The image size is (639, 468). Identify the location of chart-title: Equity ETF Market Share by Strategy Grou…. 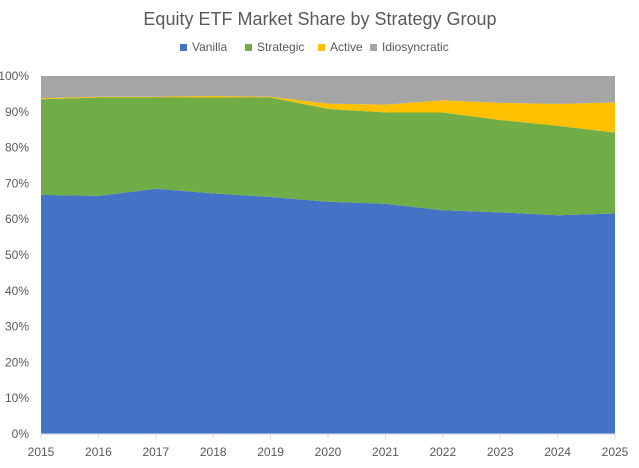
(319, 19).